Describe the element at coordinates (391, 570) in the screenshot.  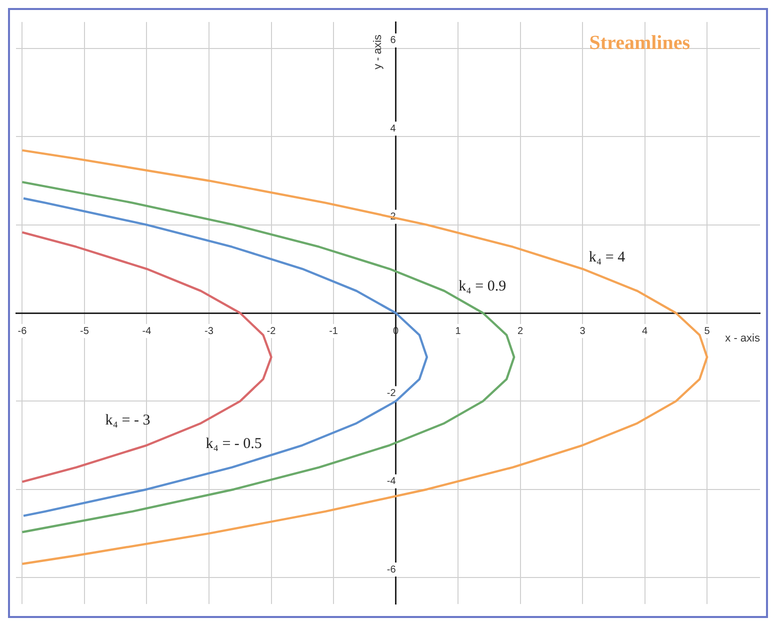
I see `y-tick-label: -6` at that location.